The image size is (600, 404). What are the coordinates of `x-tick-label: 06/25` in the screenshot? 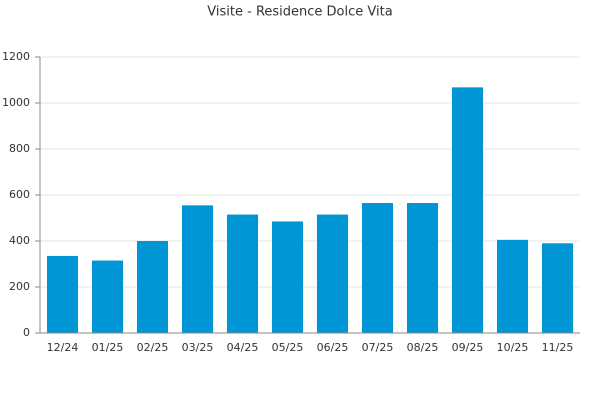 It's located at (333, 347).